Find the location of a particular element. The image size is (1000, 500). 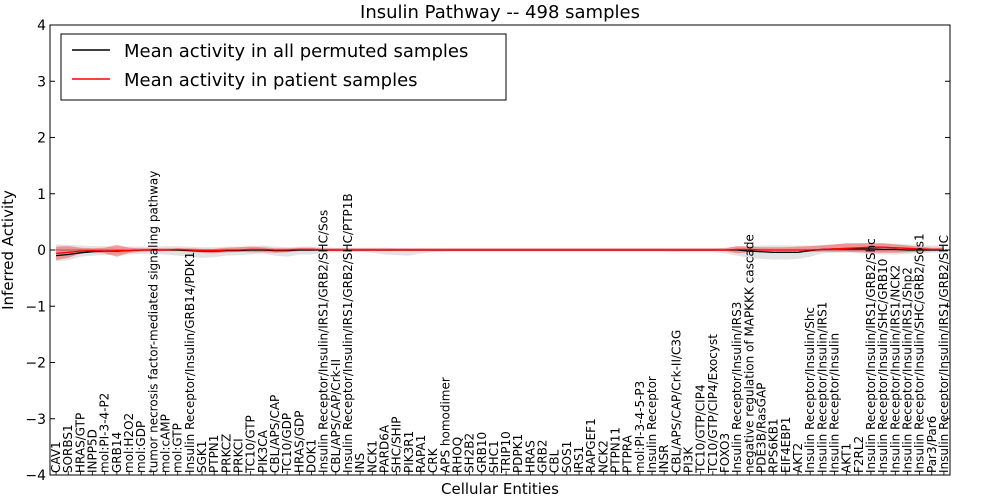

x-tick-label: negative regulation of MAPKKK cascade is located at coordinates (749, 353).